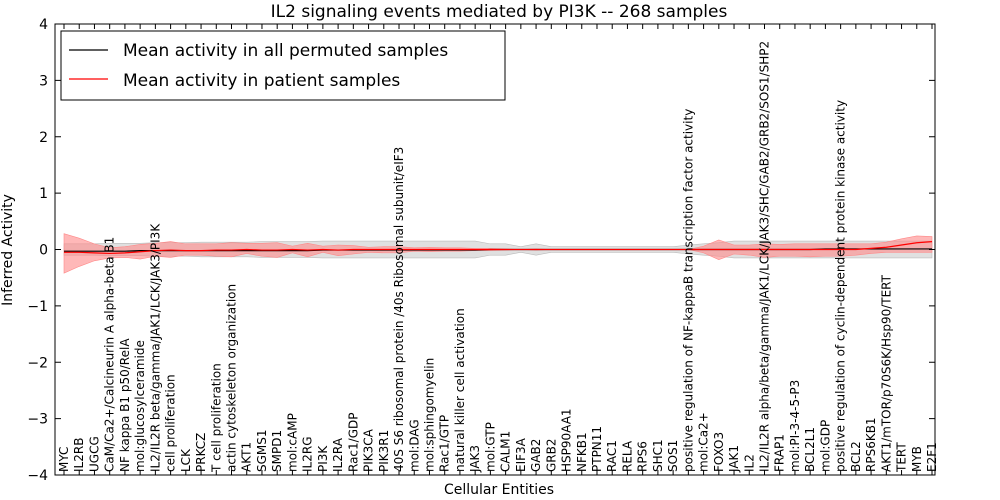  Describe the element at coordinates (277, 451) in the screenshot. I see `x-category-label: SMPD1` at that location.